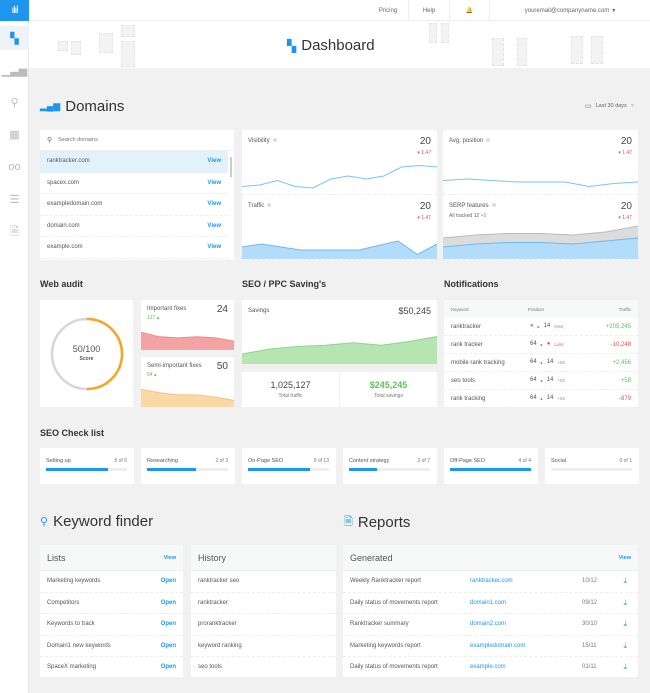 The image size is (650, 693). I want to click on help-link: Help, so click(428, 10).